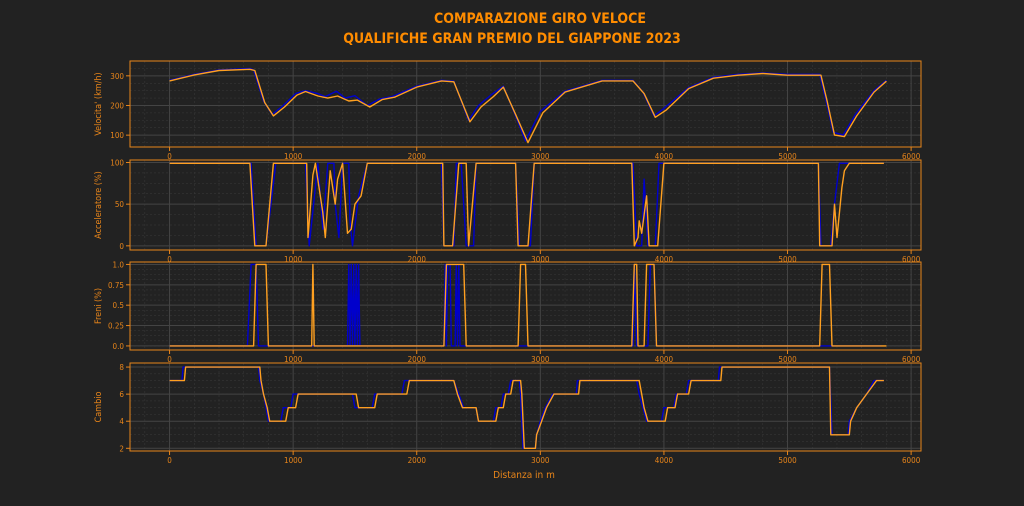 Image resolution: width=1024 pixels, height=506 pixels. Describe the element at coordinates (540, 19) in the screenshot. I see `chart-title-line1: COMPARAZIONE GIRO VELOCE` at that location.